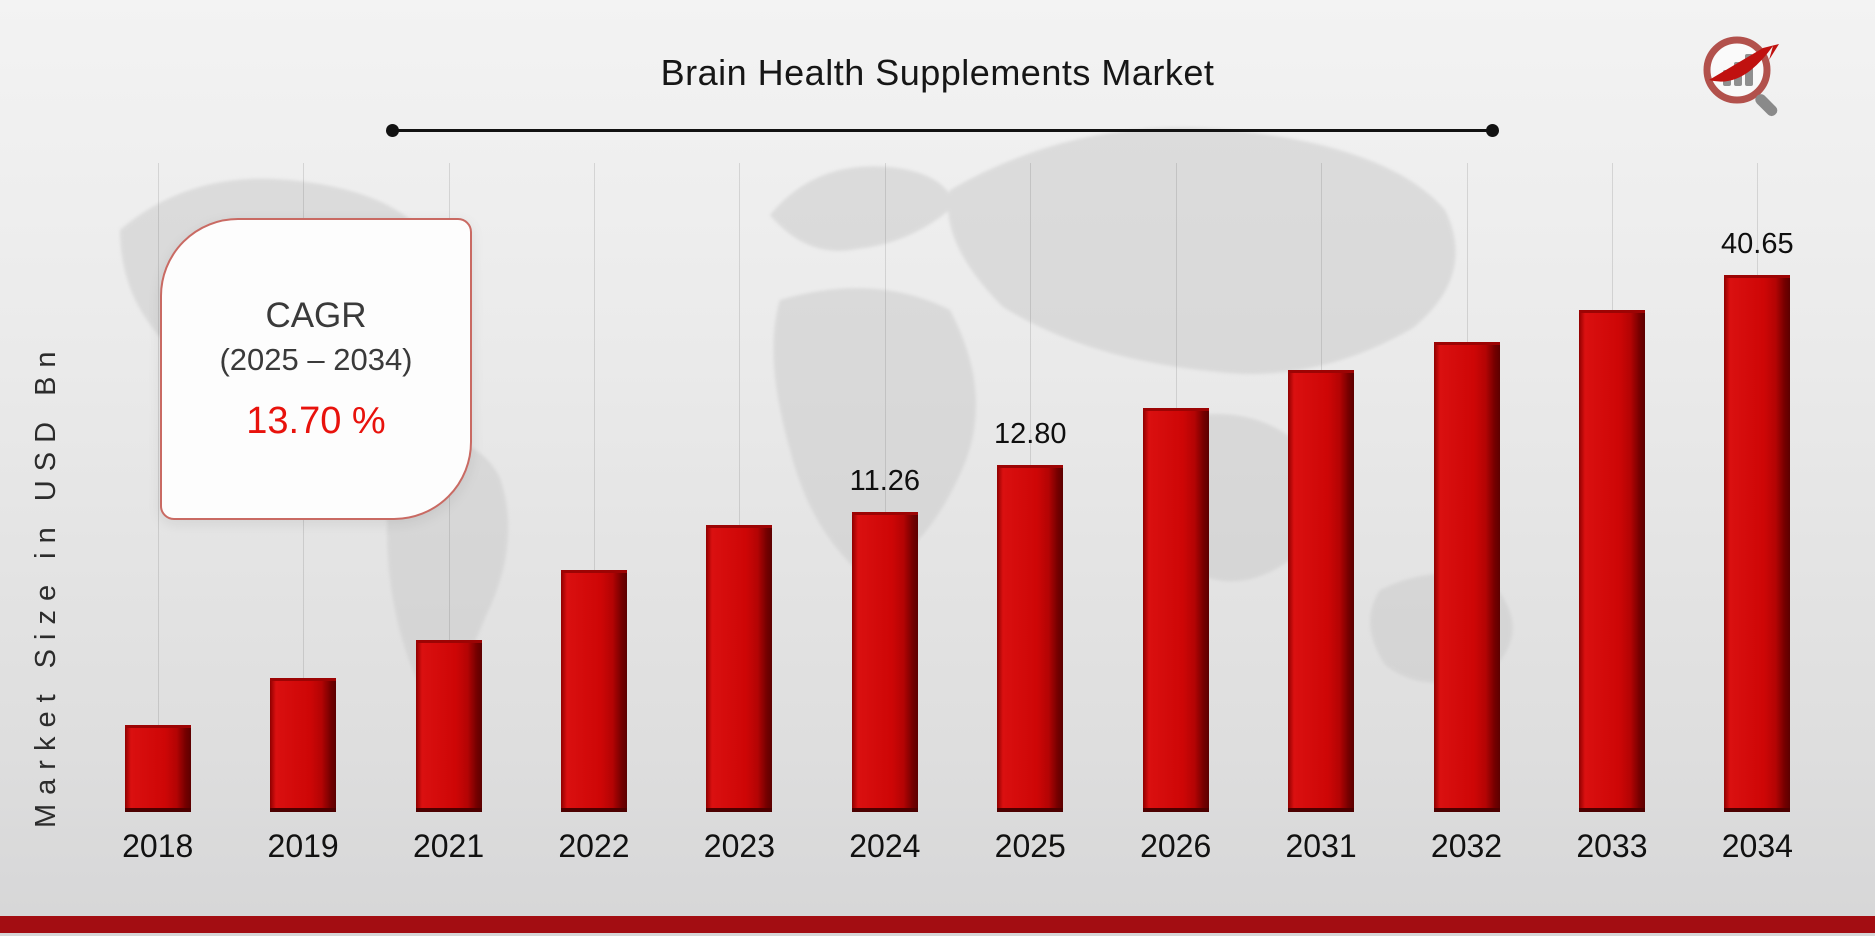 The height and width of the screenshot is (936, 1875). I want to click on bar-group: 2032, so click(1466, 513).